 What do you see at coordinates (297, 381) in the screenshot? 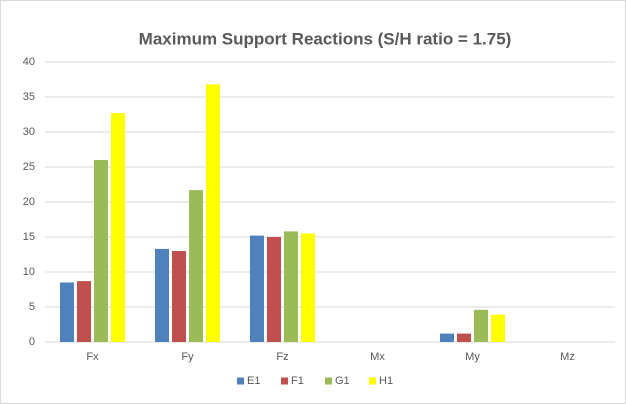
I see `legend-label: F1` at bounding box center [297, 381].